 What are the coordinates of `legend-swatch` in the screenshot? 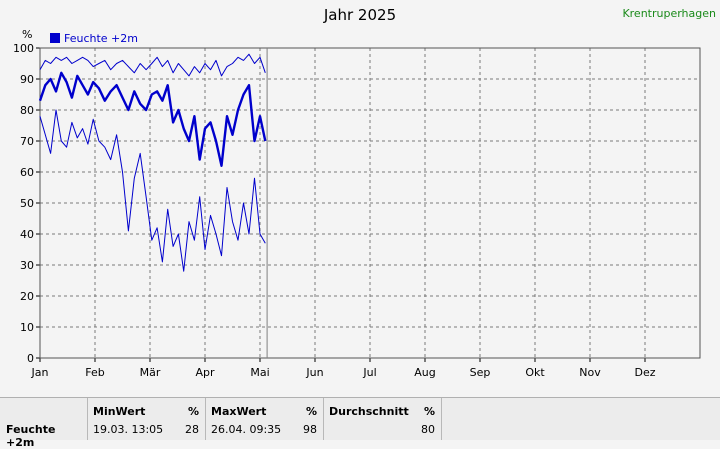 It's located at (55, 38).